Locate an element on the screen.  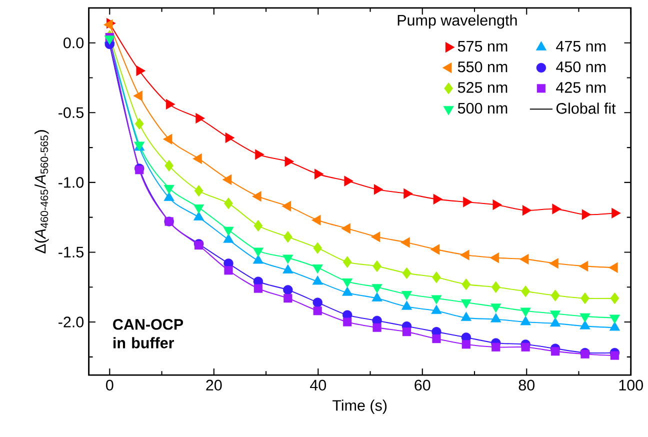
x-tick-label: 20 is located at coordinates (214, 385).